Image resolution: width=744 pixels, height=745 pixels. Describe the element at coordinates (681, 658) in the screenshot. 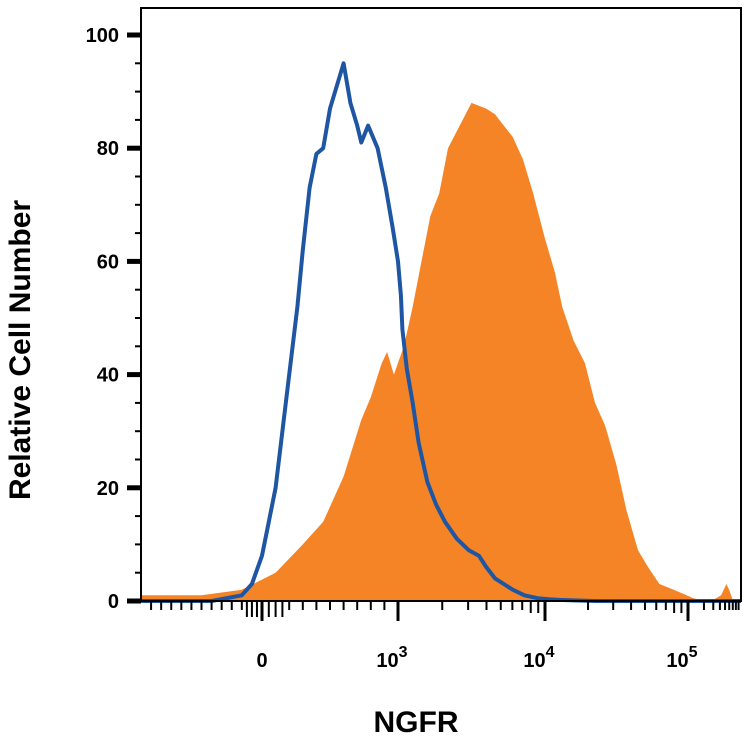

I see `x-tick-label: 10⁵` at that location.